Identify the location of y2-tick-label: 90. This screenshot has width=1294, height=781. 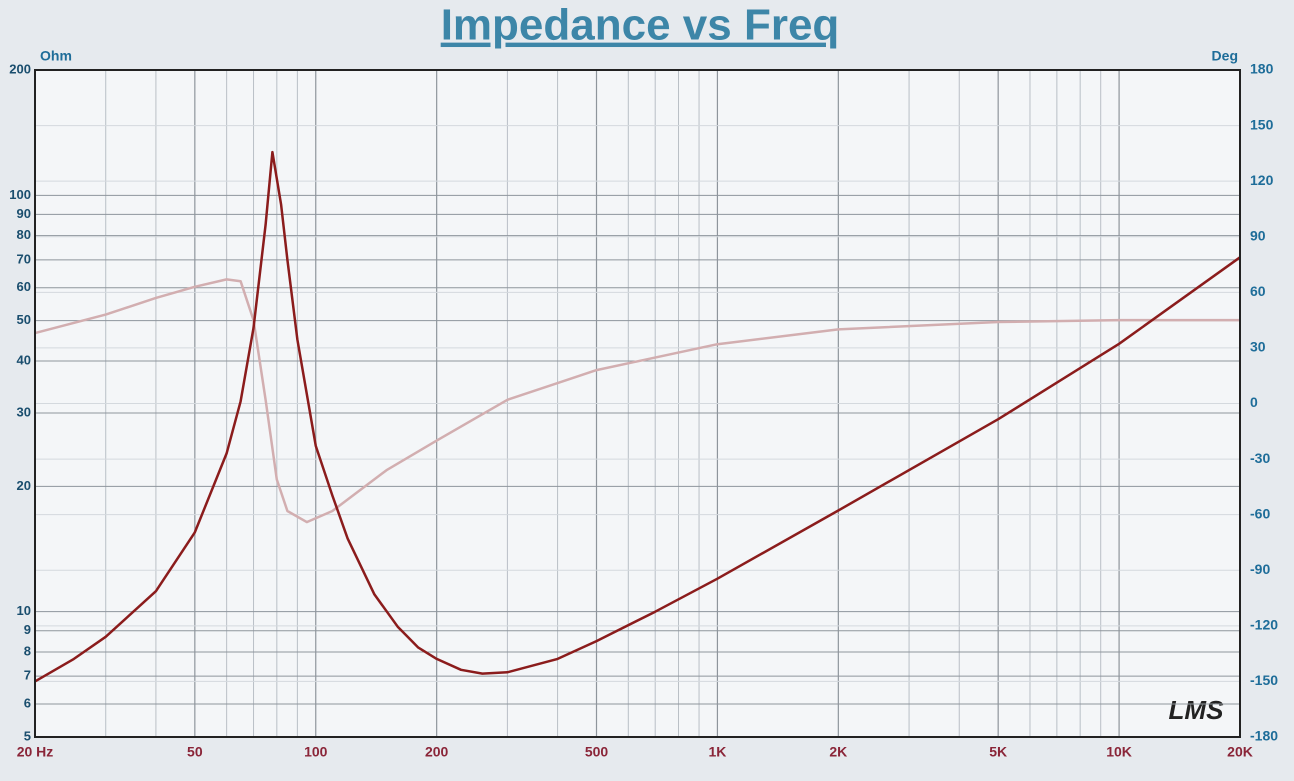
(1258, 235).